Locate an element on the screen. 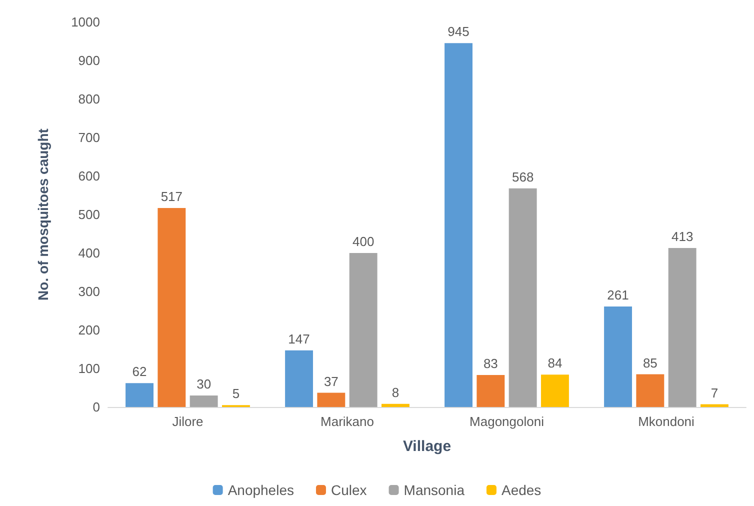 The image size is (754, 506). data-label: 400 is located at coordinates (363, 241).